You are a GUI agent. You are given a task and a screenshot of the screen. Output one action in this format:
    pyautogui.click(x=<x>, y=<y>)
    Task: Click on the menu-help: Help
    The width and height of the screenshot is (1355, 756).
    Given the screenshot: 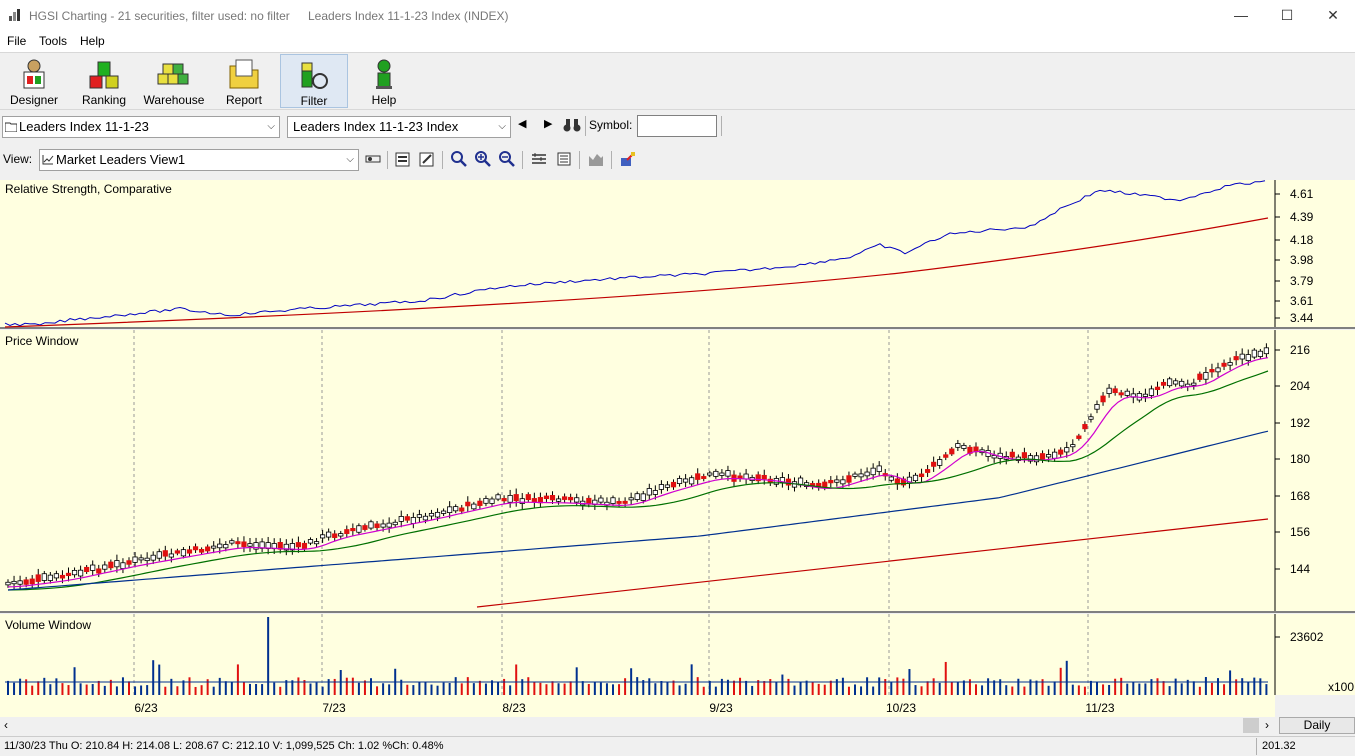 What is the action you would take?
    pyautogui.click(x=92, y=41)
    